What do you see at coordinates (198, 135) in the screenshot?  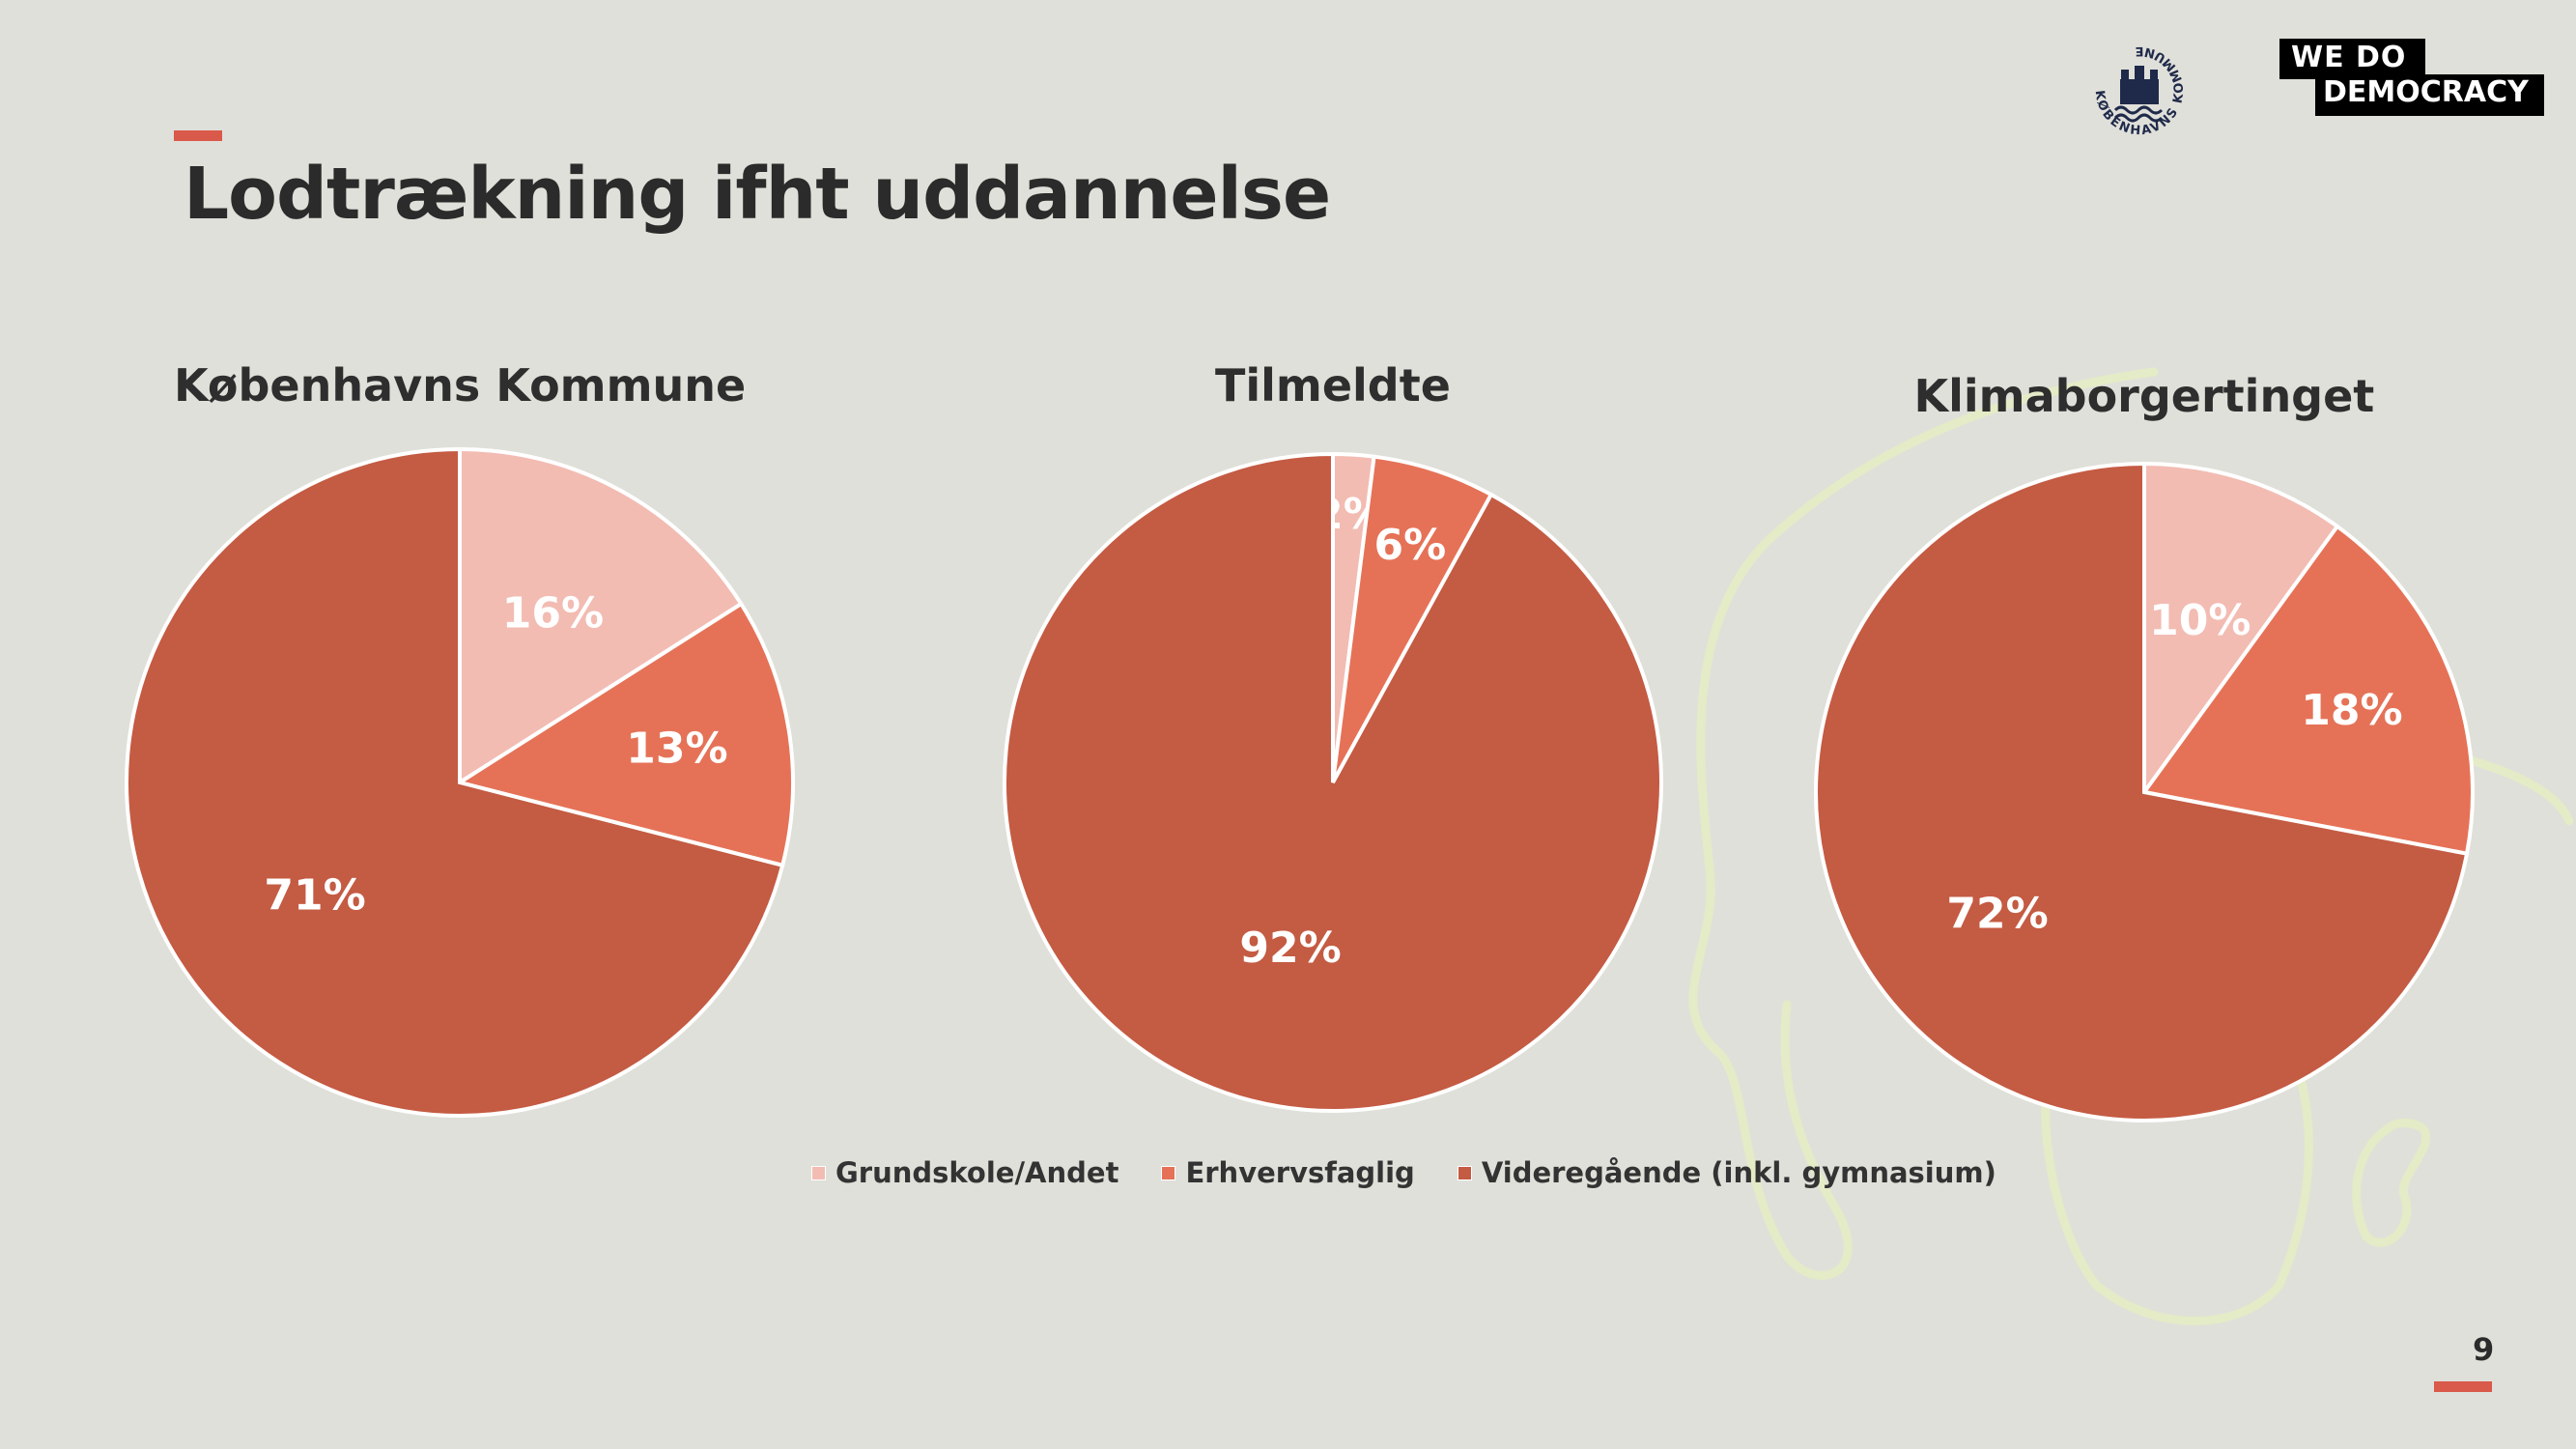 I see `title-accent-bar` at bounding box center [198, 135].